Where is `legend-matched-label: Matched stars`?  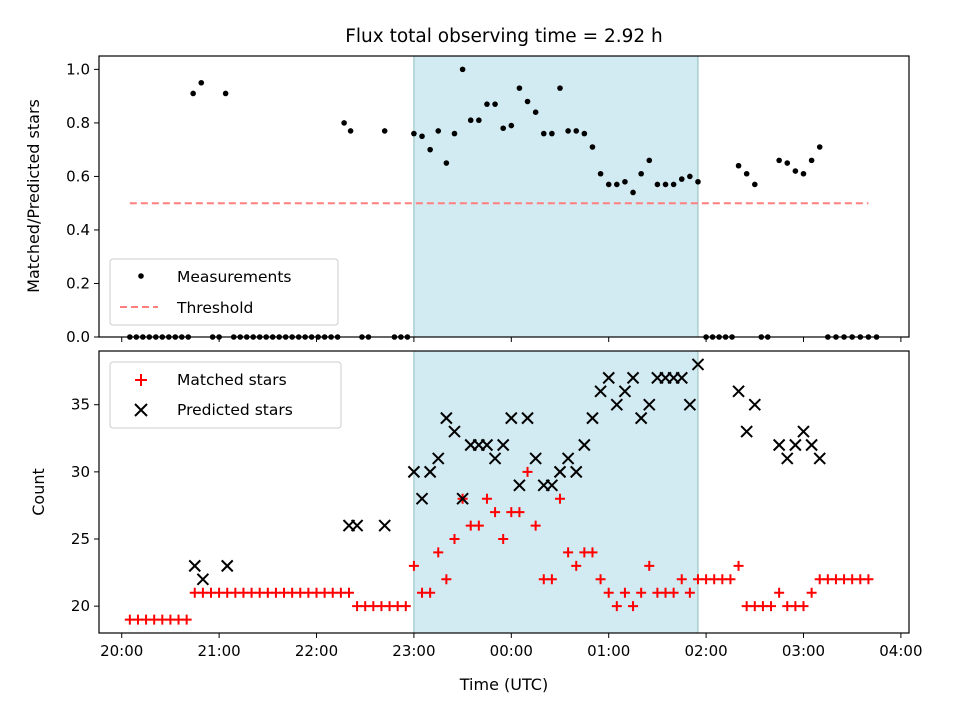 legend-matched-label: Matched stars is located at coordinates (232, 380).